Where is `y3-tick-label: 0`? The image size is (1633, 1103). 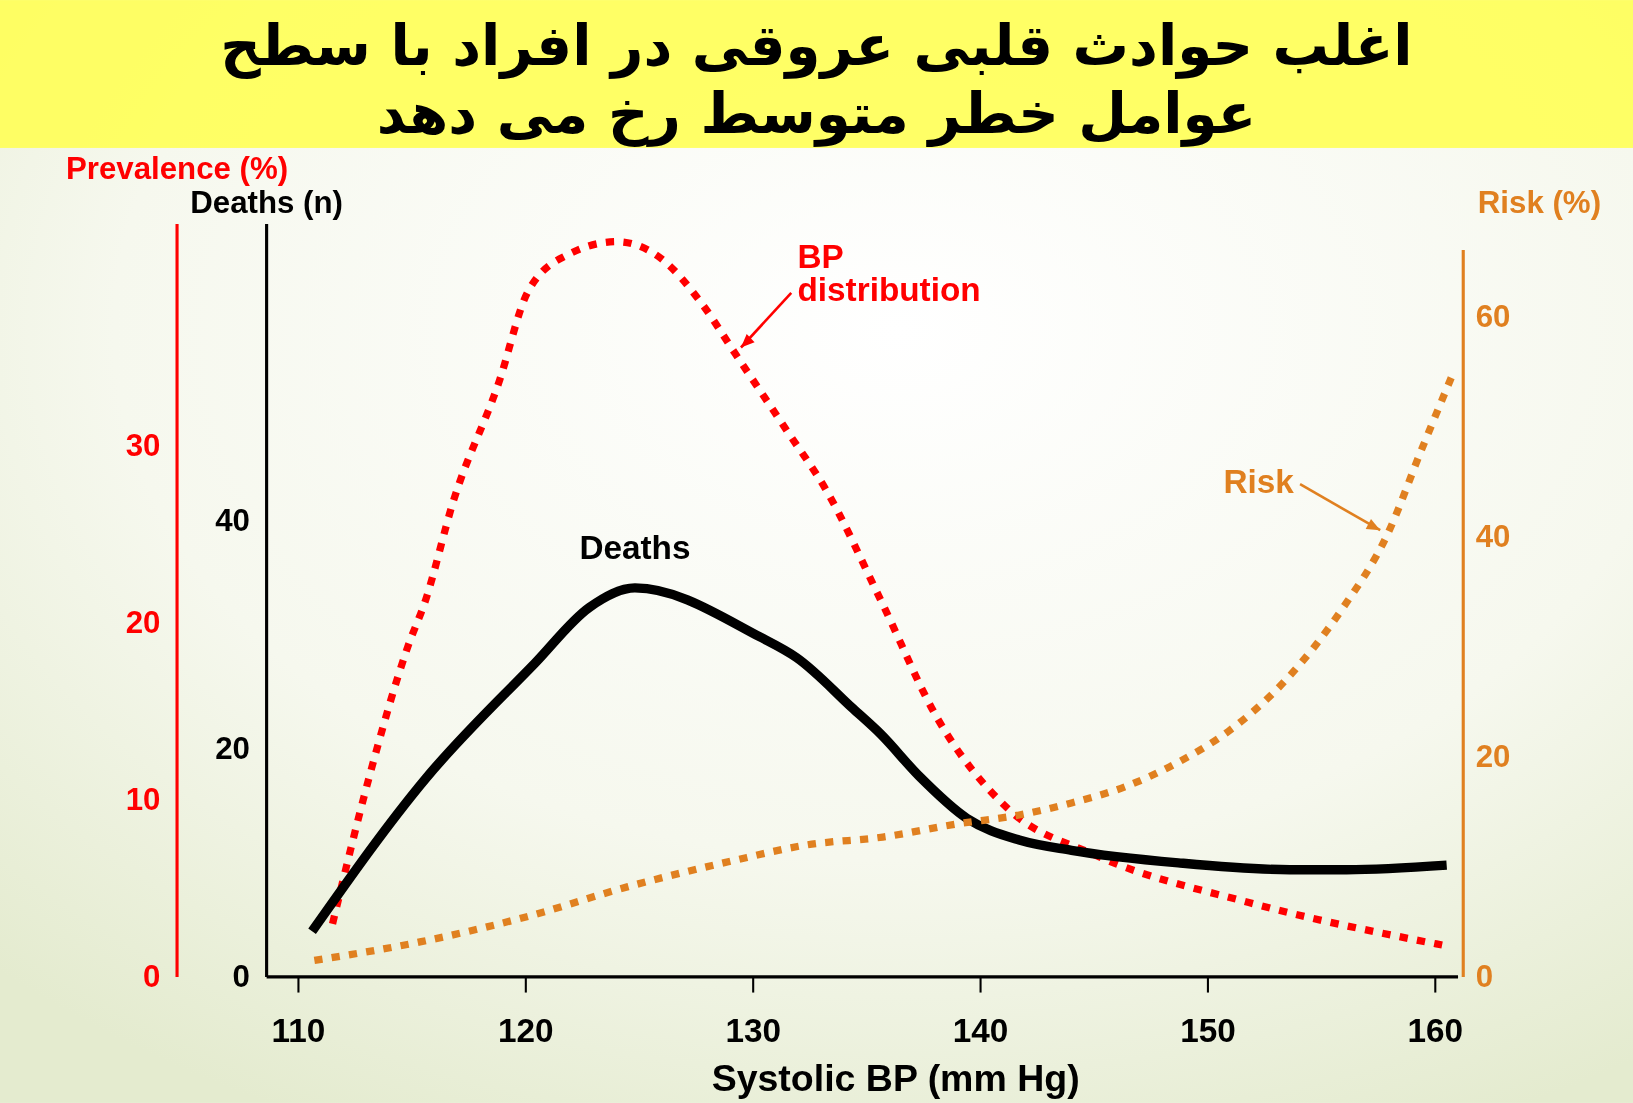 y3-tick-label: 0 is located at coordinates (1484, 977).